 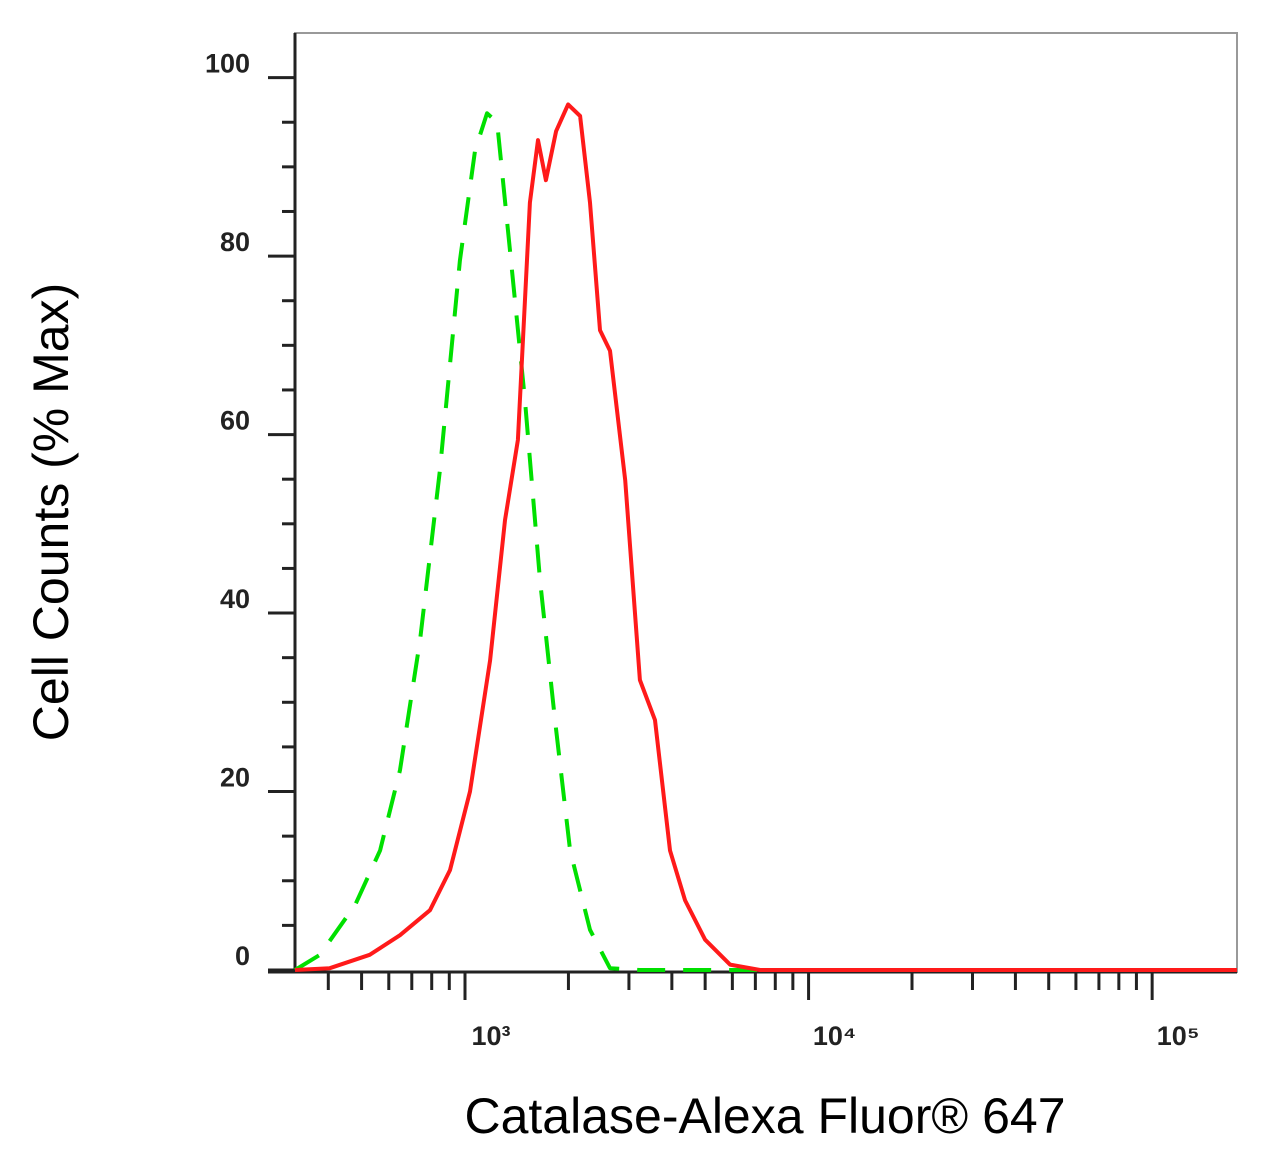 I want to click on y-tick-label: 40, so click(x=235, y=599).